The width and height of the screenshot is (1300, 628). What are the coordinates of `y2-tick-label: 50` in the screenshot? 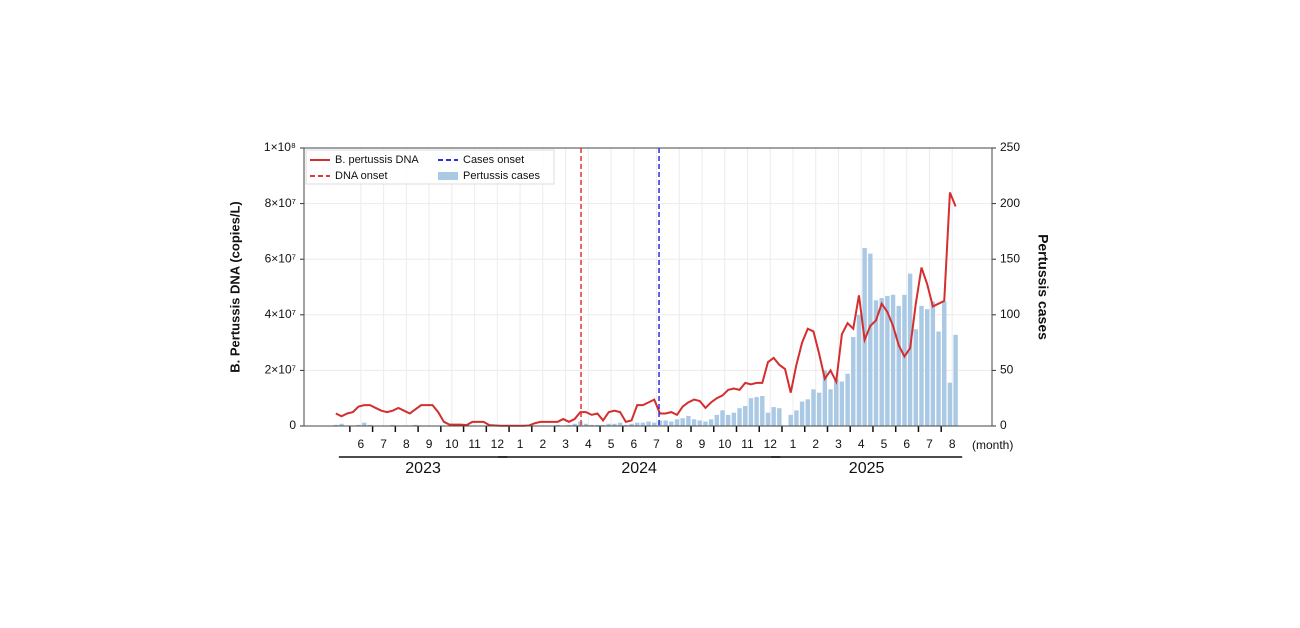 It's located at (1007, 370).